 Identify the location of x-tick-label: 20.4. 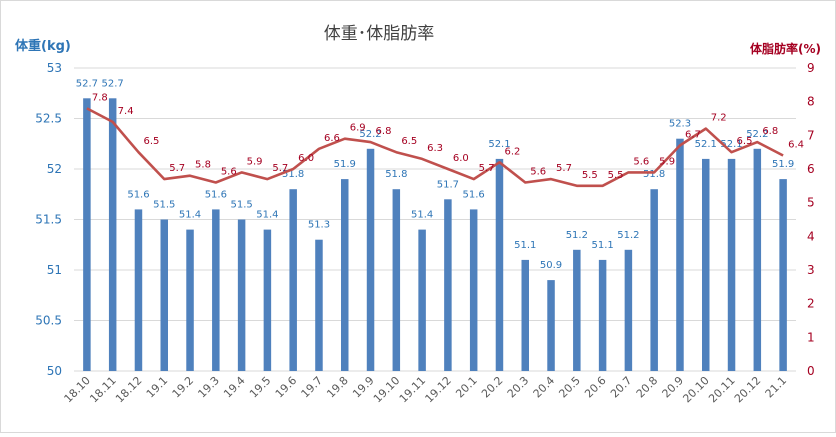
(544, 387).